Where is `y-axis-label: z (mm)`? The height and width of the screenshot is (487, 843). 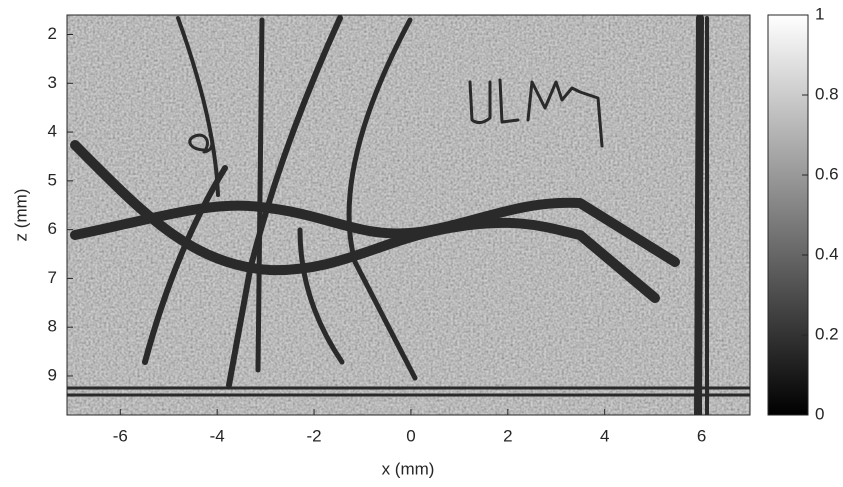 y-axis-label: z (mm) is located at coordinates (20, 215).